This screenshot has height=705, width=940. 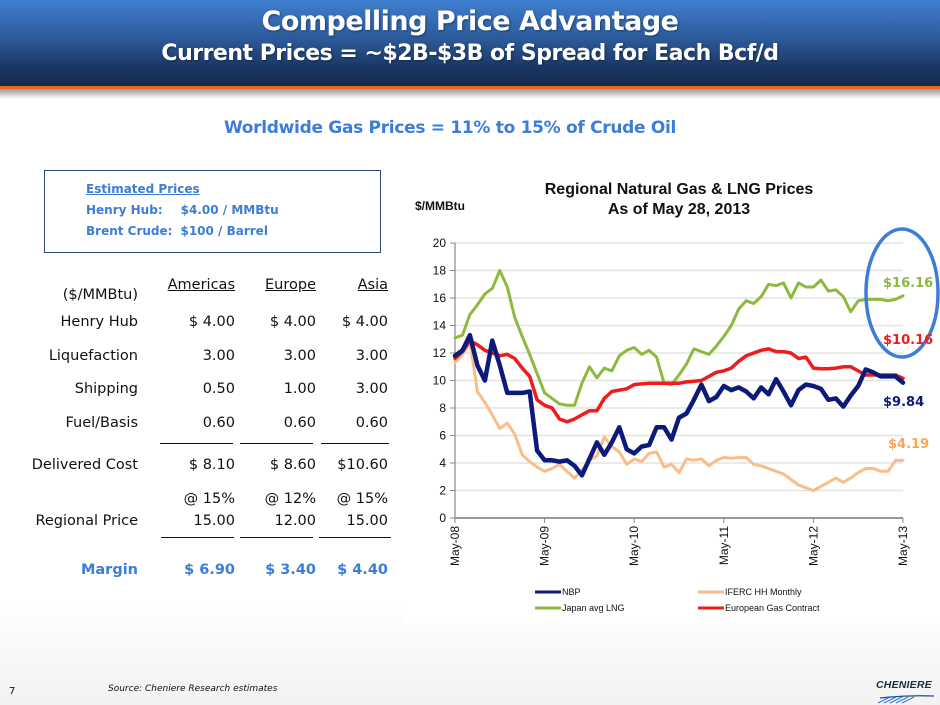 I want to click on y-tick-labels: 0 2 4 6 8 10 12 14 16 18 20, so click(x=440, y=380).